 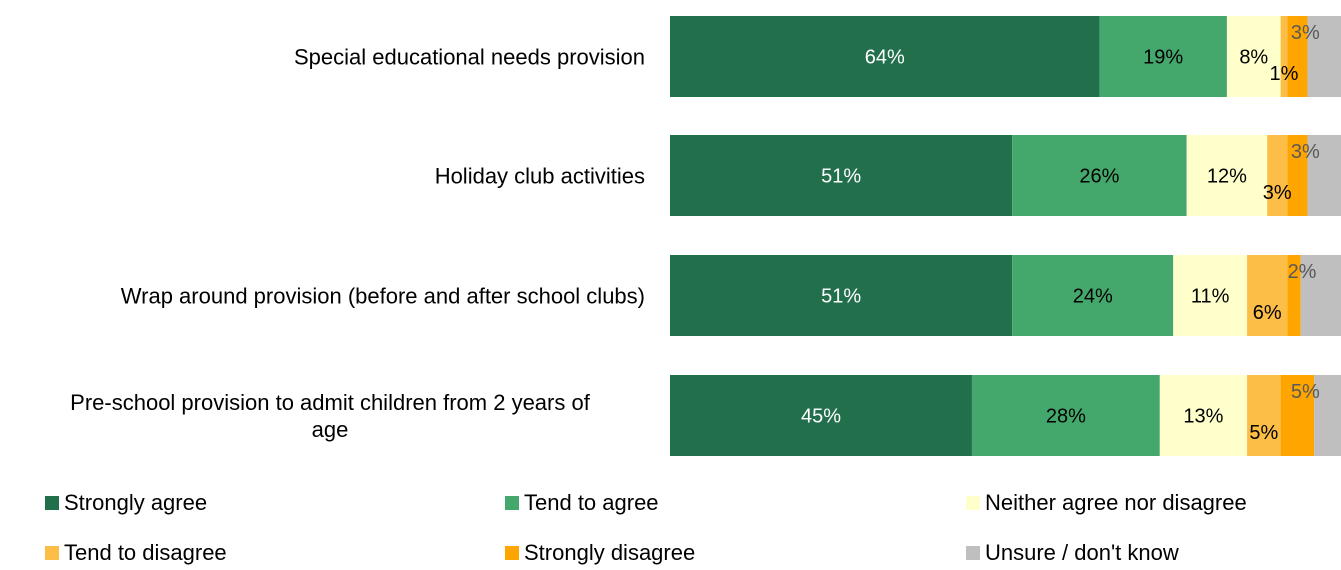 I want to click on legend-item: Tend to agree, so click(x=582, y=502).